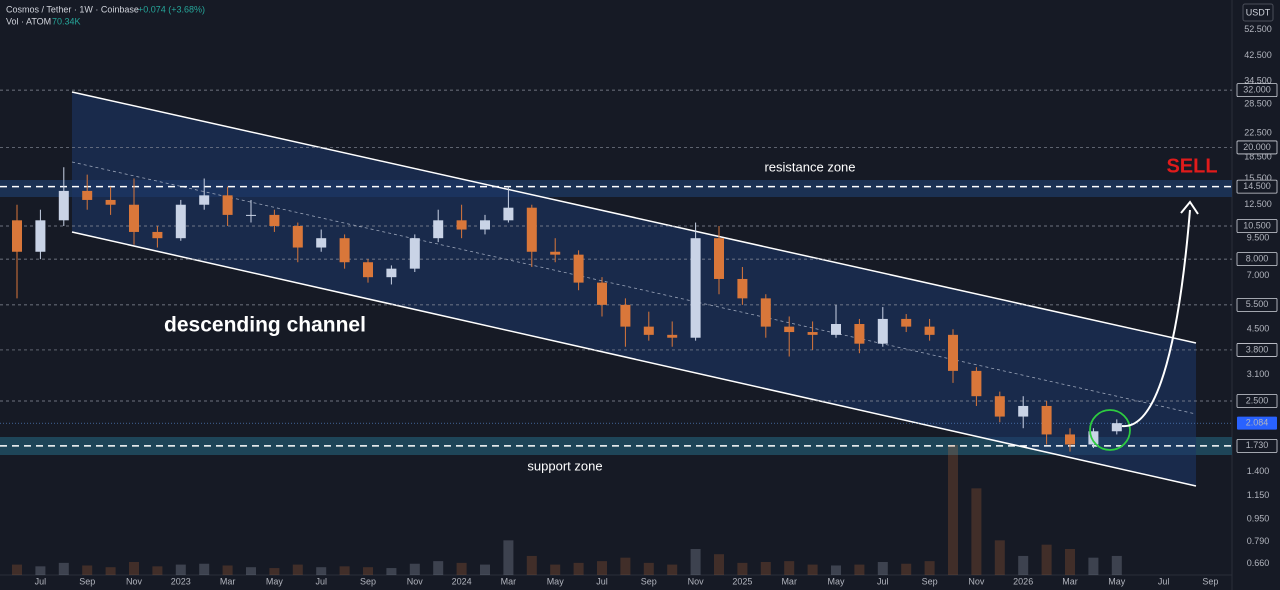 The width and height of the screenshot is (1280, 590). I want to click on volume-value: 70.34K, so click(66, 21).